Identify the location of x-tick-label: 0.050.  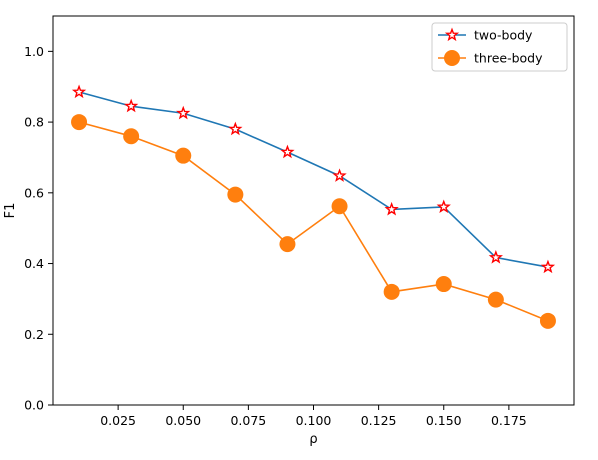
(183, 420).